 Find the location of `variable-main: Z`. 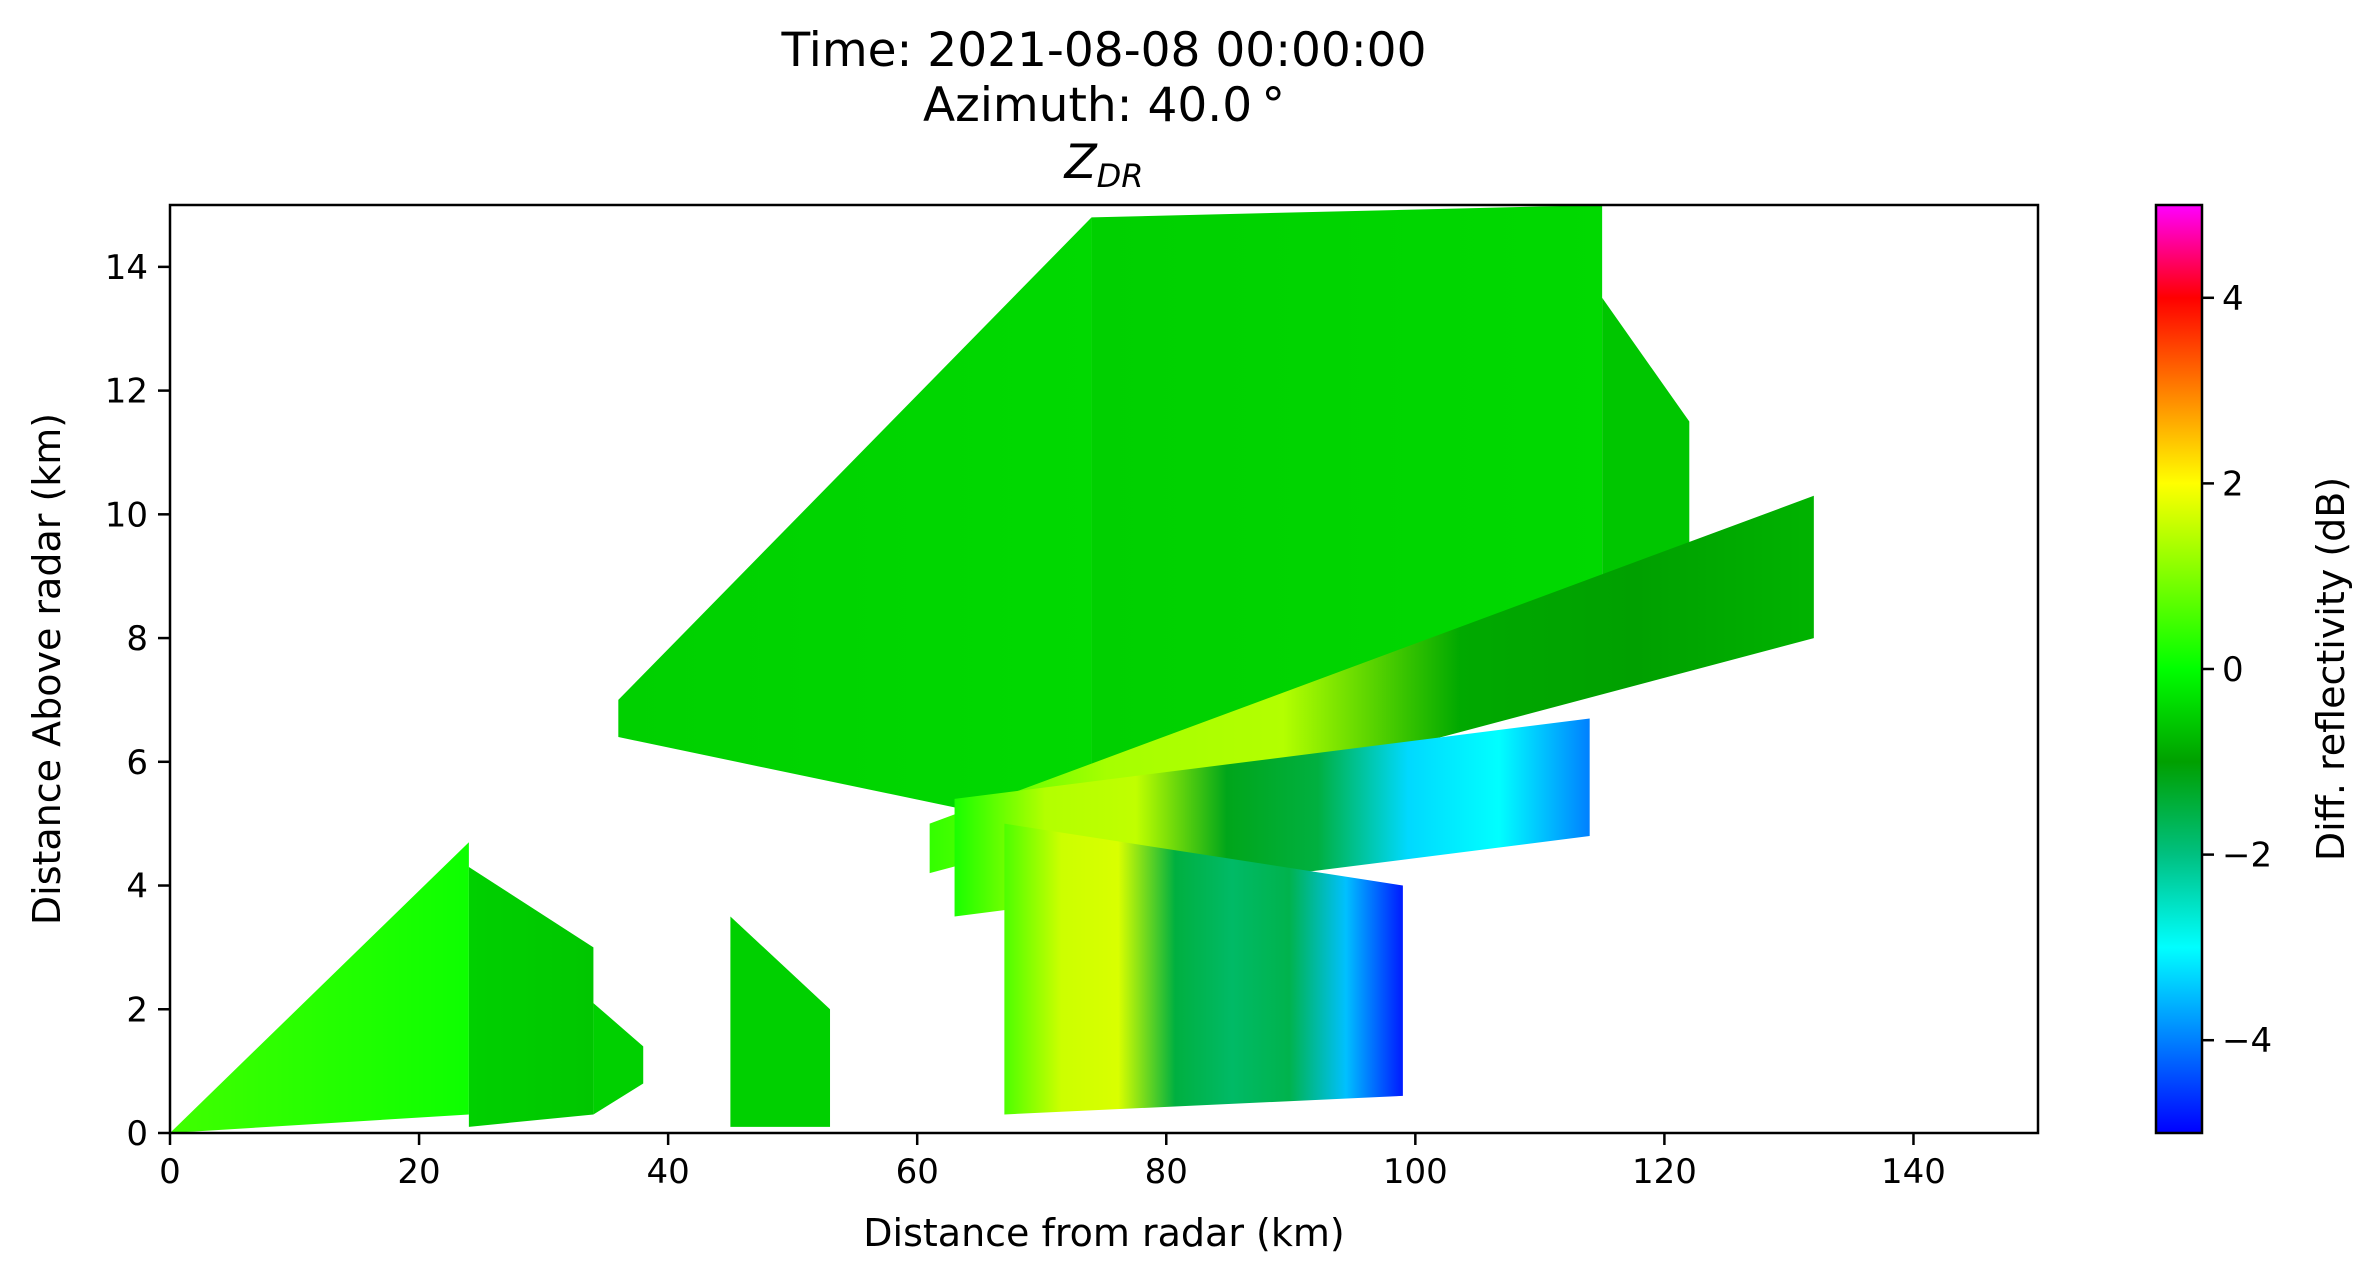

variable-main: Z is located at coordinates (1080, 162).